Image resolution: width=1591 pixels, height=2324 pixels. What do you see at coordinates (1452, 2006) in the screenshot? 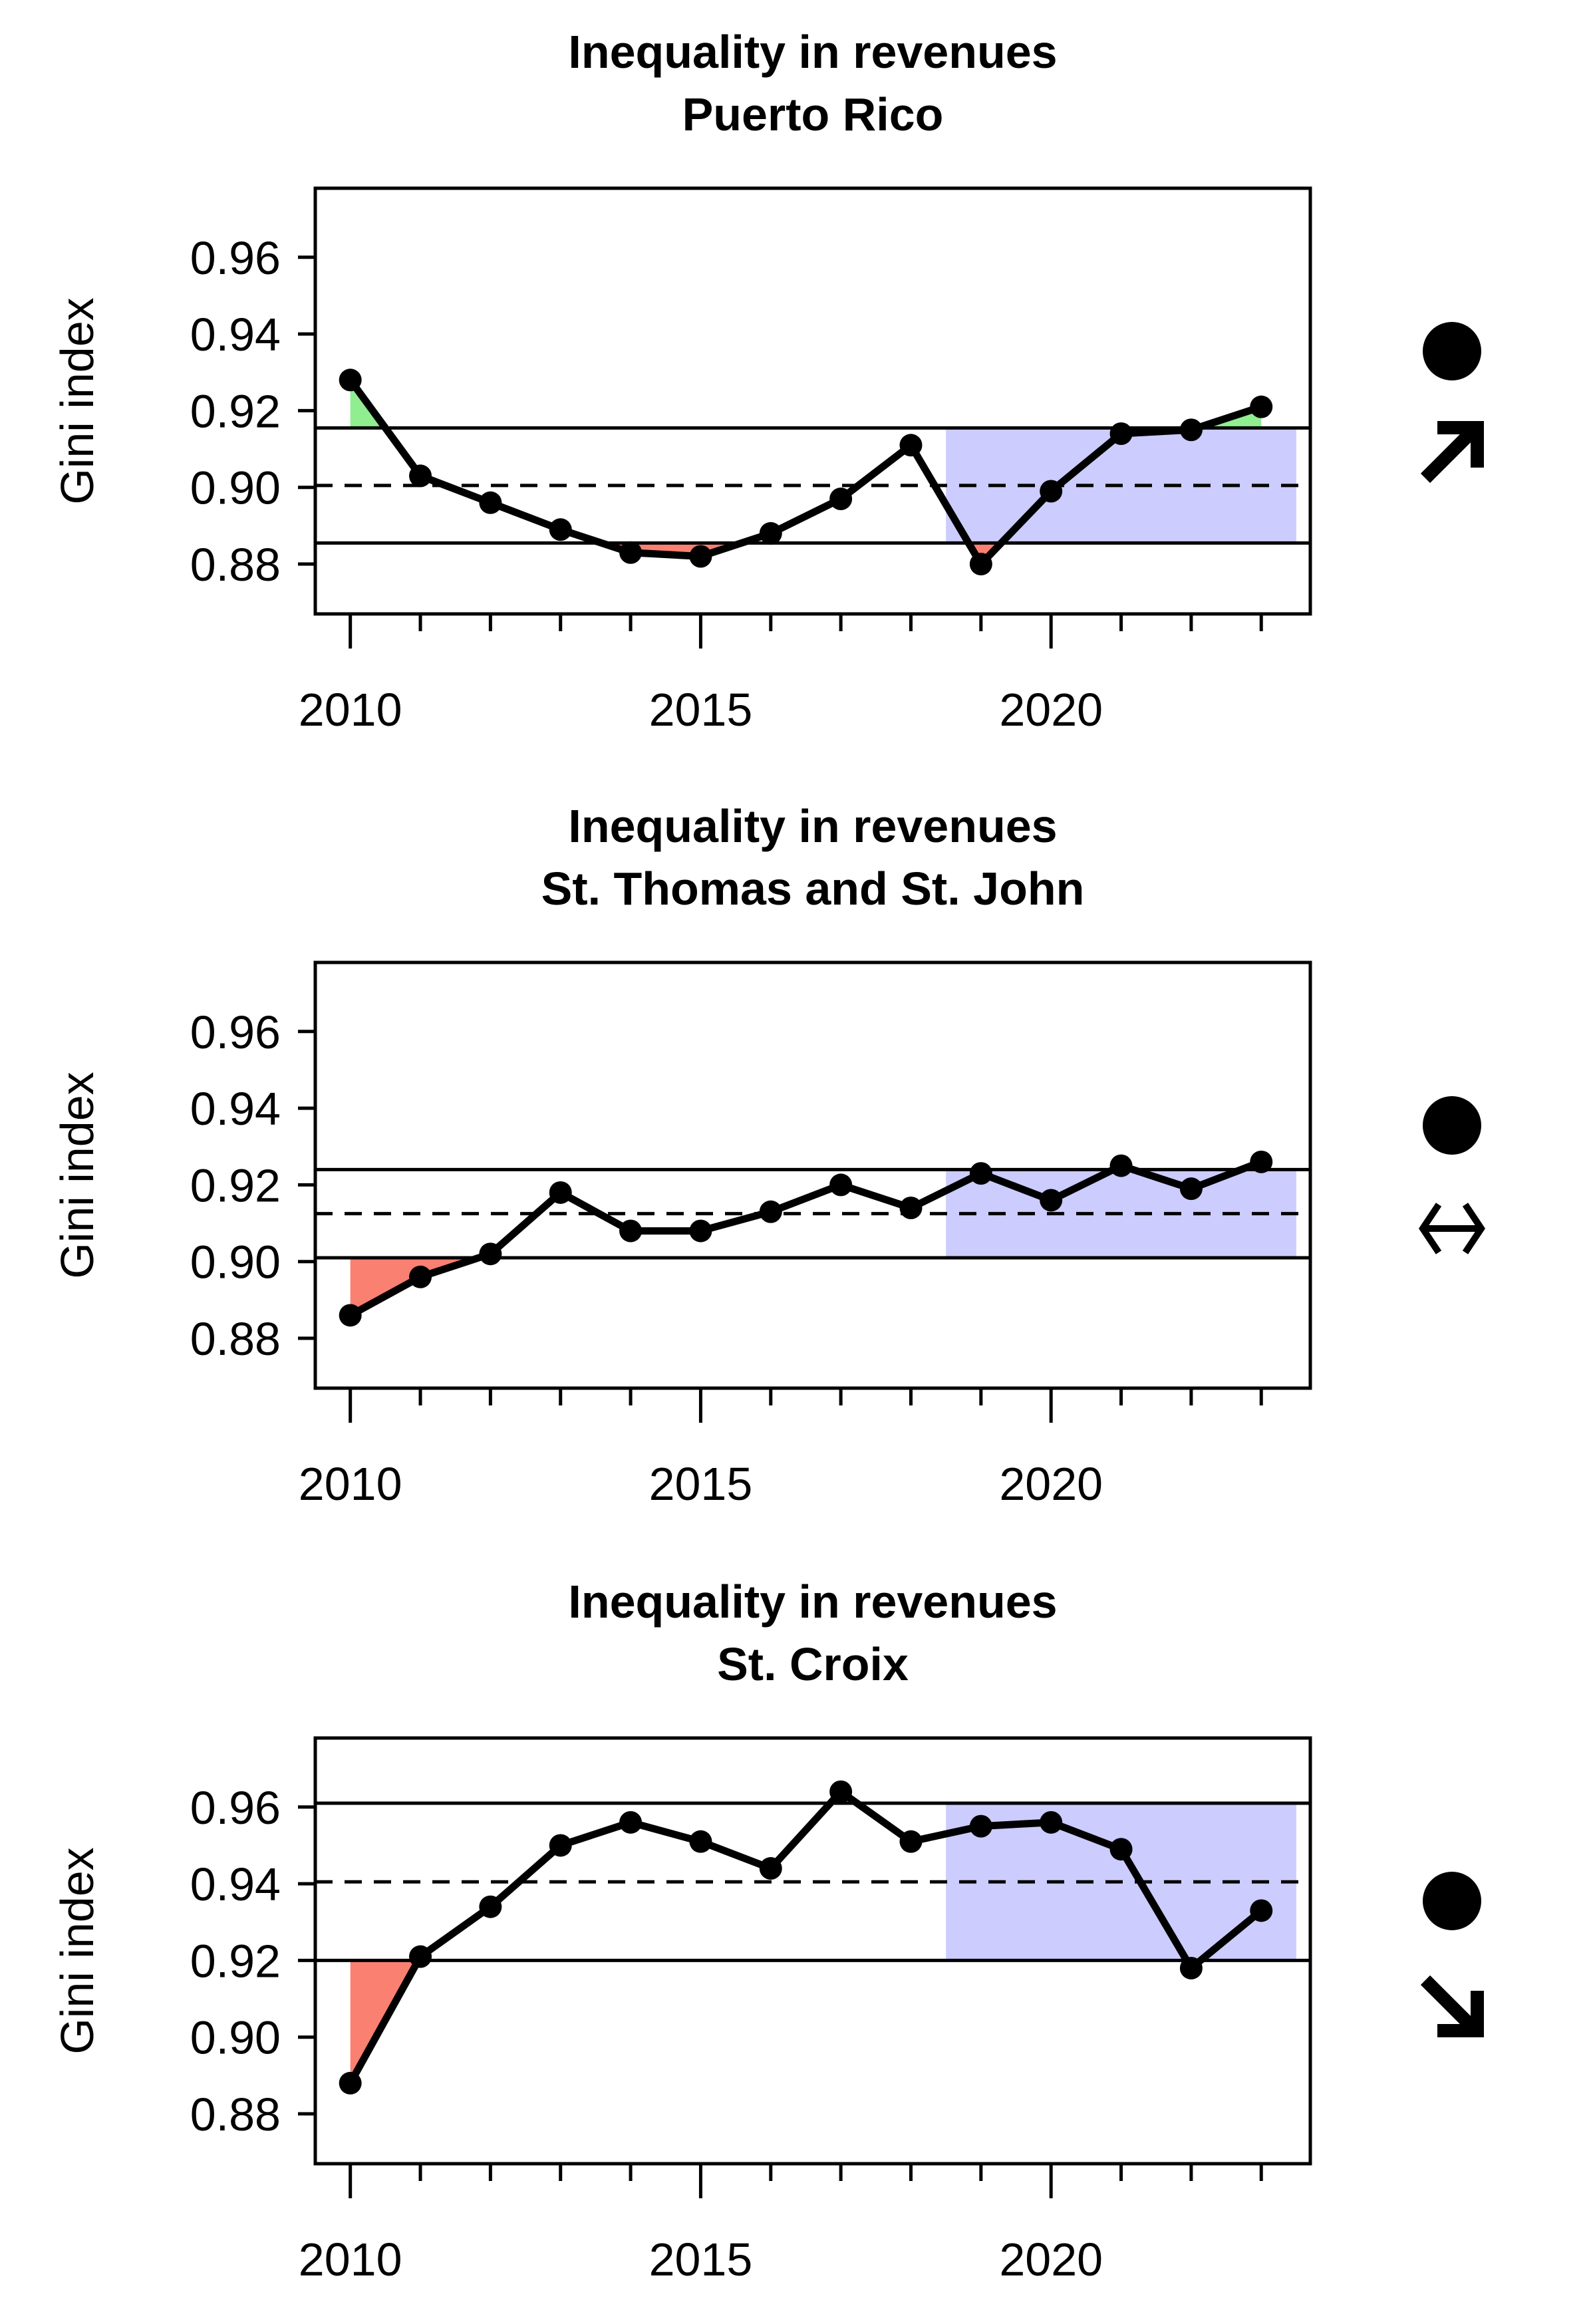
I see `trend-down-right-arrow-icon` at bounding box center [1452, 2006].